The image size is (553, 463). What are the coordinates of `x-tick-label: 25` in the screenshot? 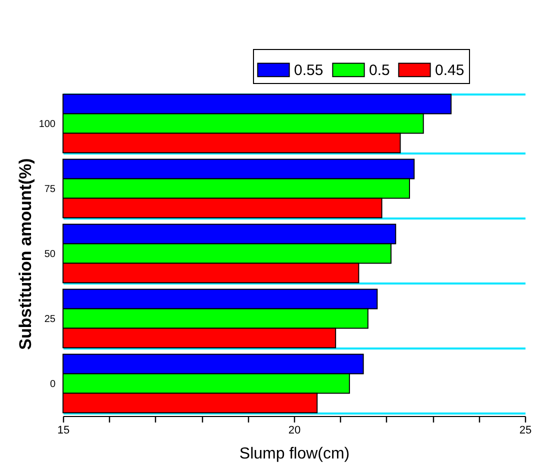 It's located at (525, 430).